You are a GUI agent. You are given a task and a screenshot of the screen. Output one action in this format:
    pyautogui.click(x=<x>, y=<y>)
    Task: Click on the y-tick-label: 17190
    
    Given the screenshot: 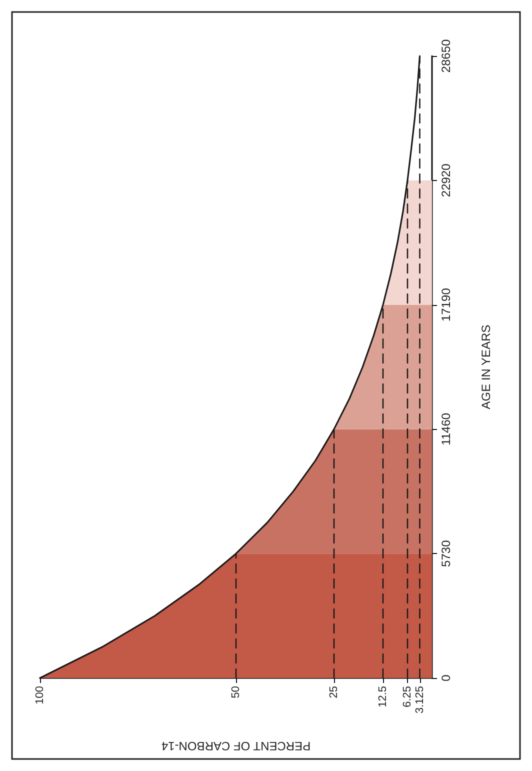 What is the action you would take?
    pyautogui.click(x=446, y=305)
    